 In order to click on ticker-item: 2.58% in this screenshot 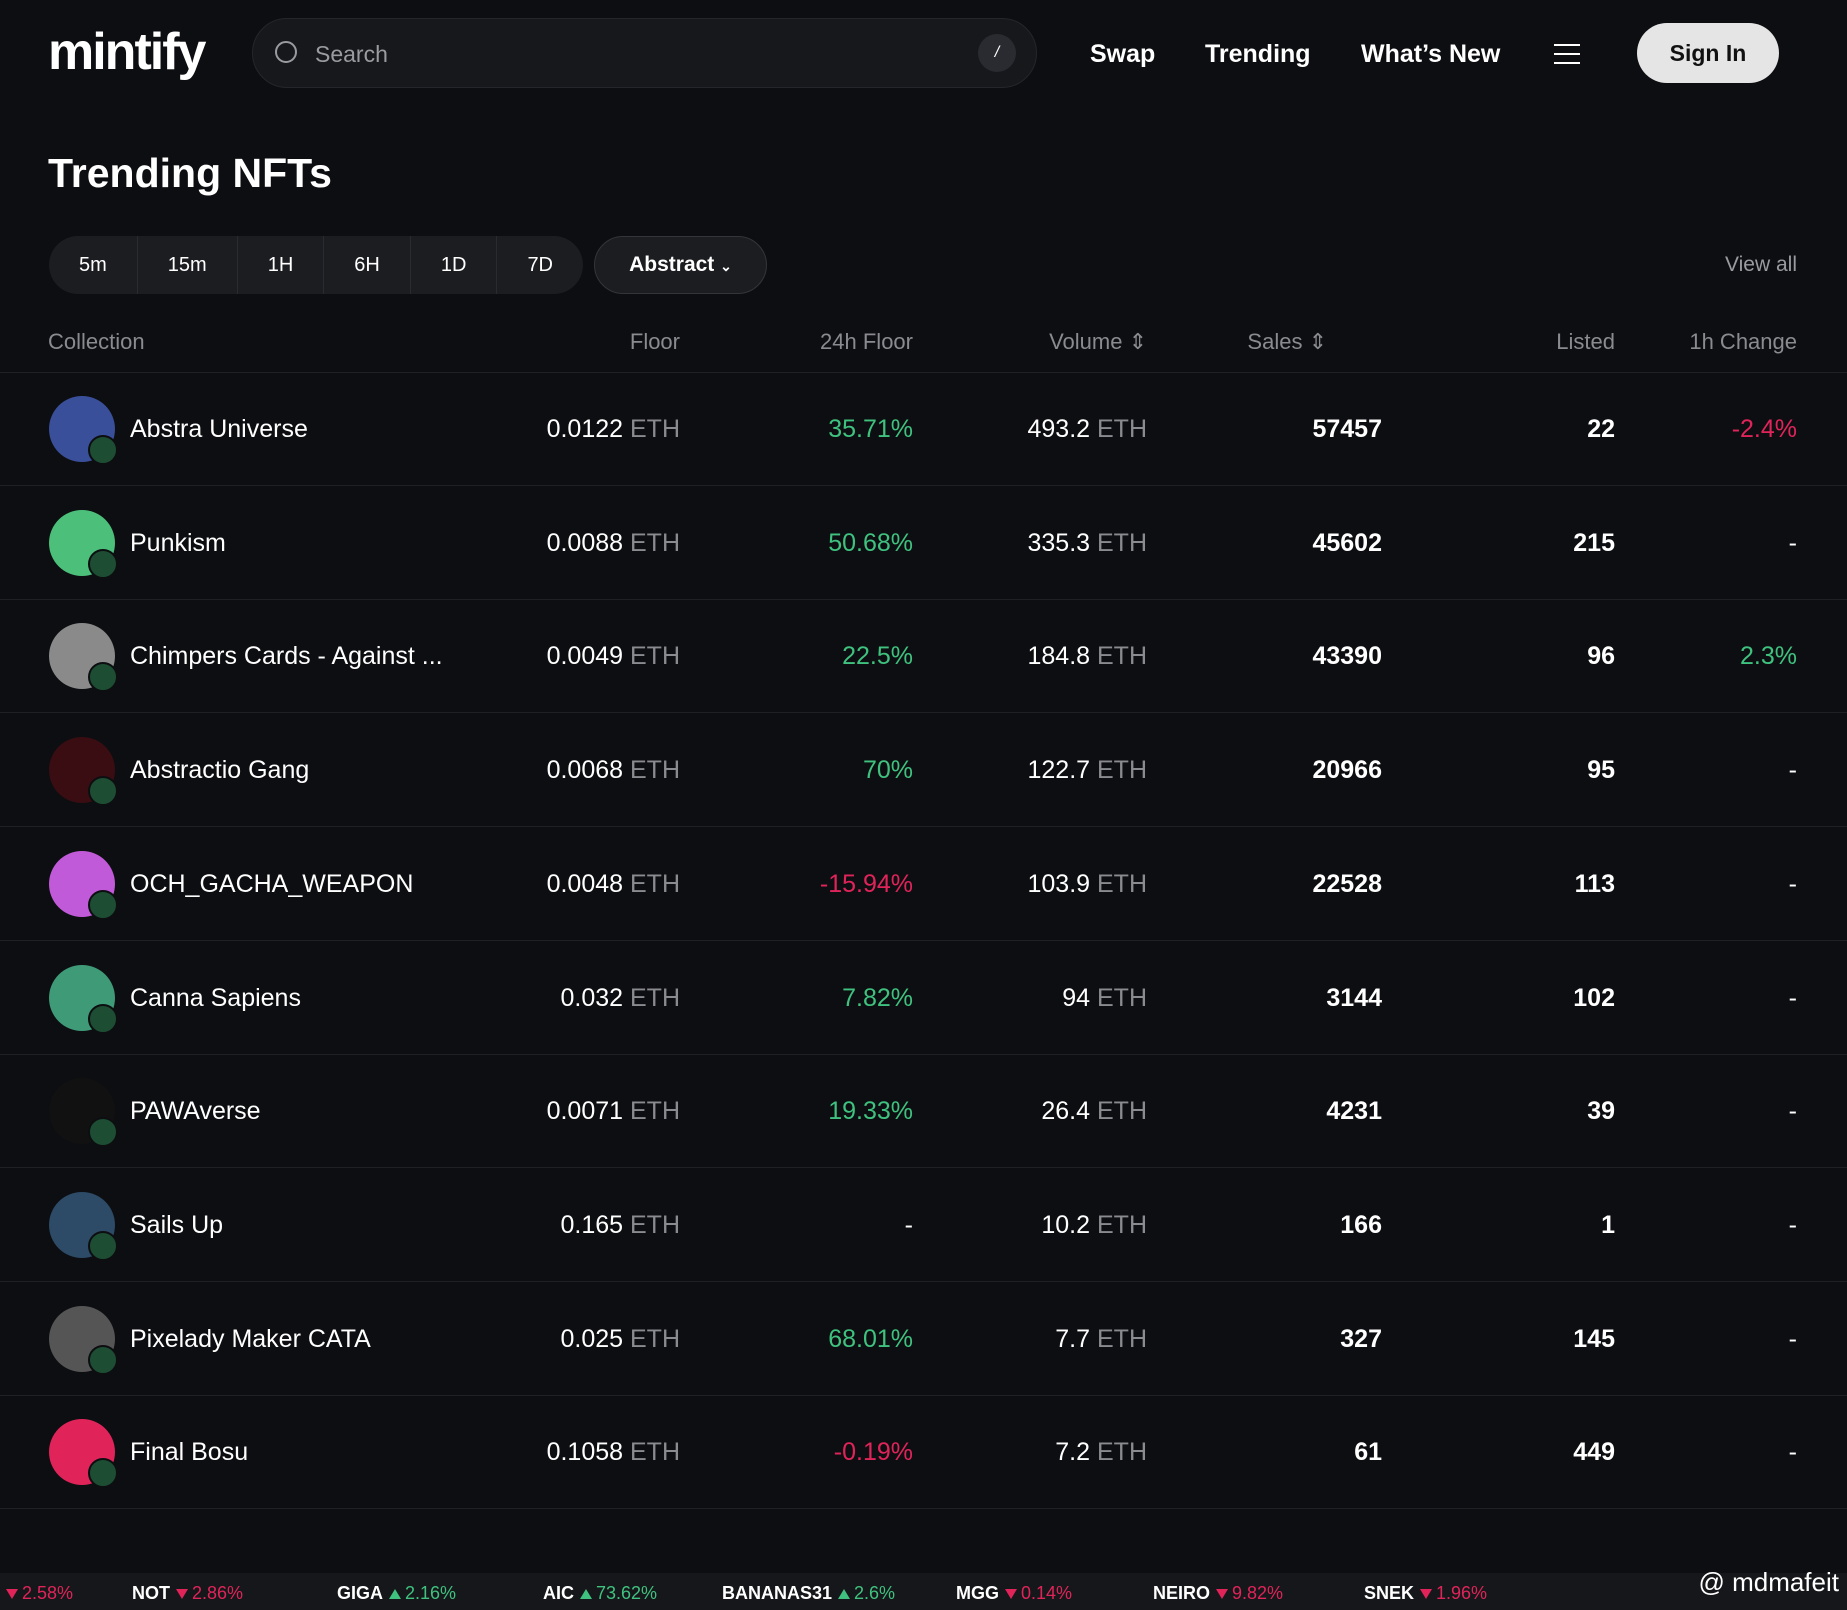, I will do `click(36, 1593)`.